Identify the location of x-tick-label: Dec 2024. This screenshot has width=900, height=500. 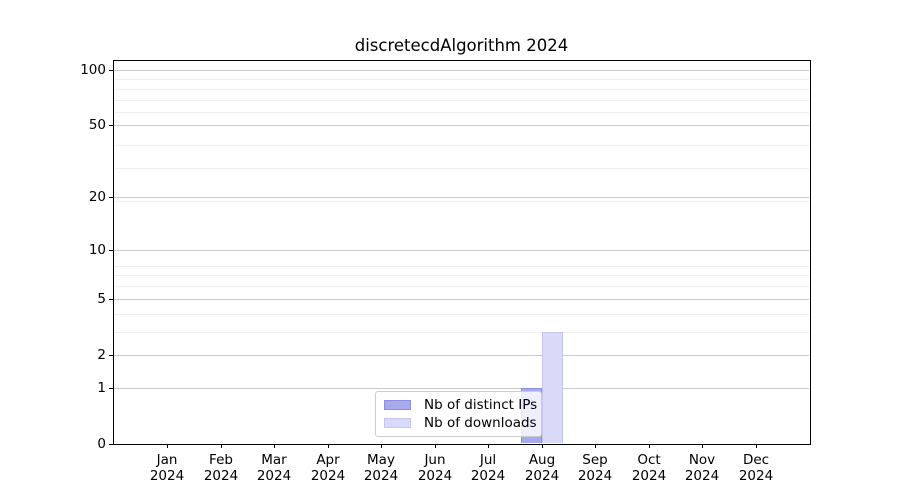
(756, 468).